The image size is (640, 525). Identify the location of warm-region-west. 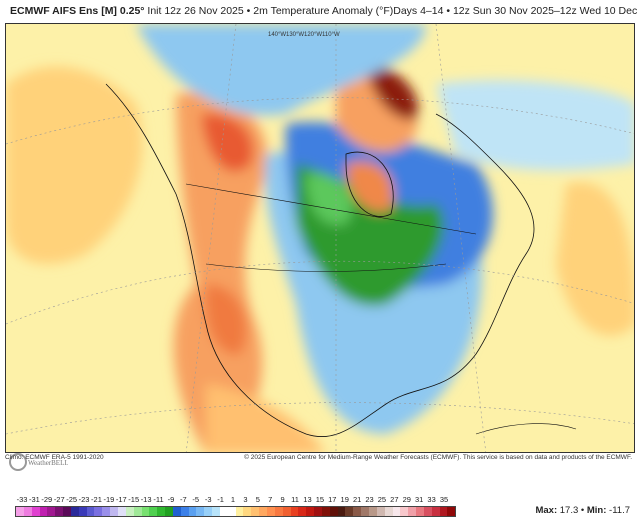
(220, 272).